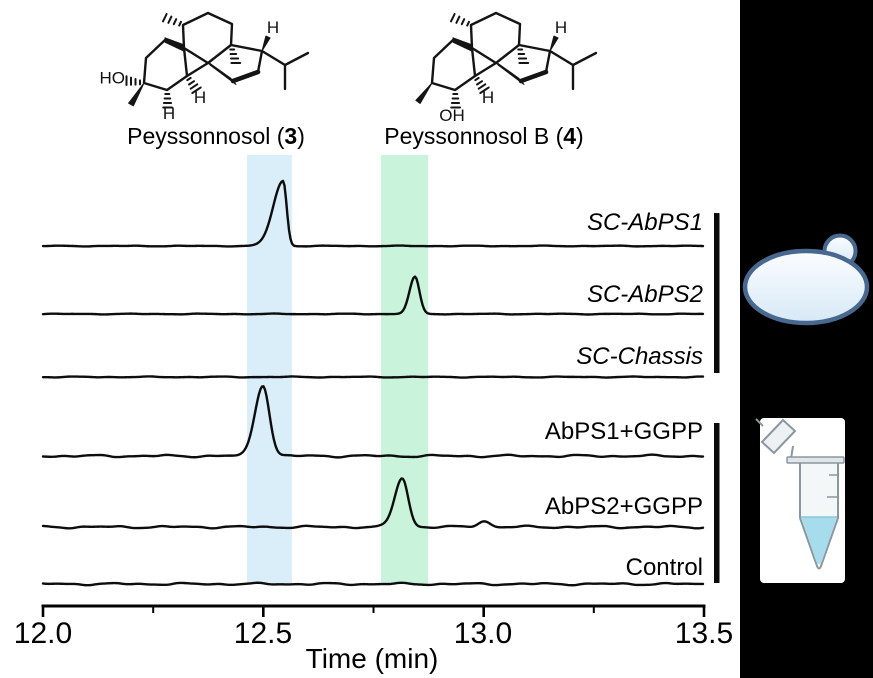 This screenshot has height=678, width=873. What do you see at coordinates (488, 97) in the screenshot?
I see `h-label-4-mid: H` at bounding box center [488, 97].